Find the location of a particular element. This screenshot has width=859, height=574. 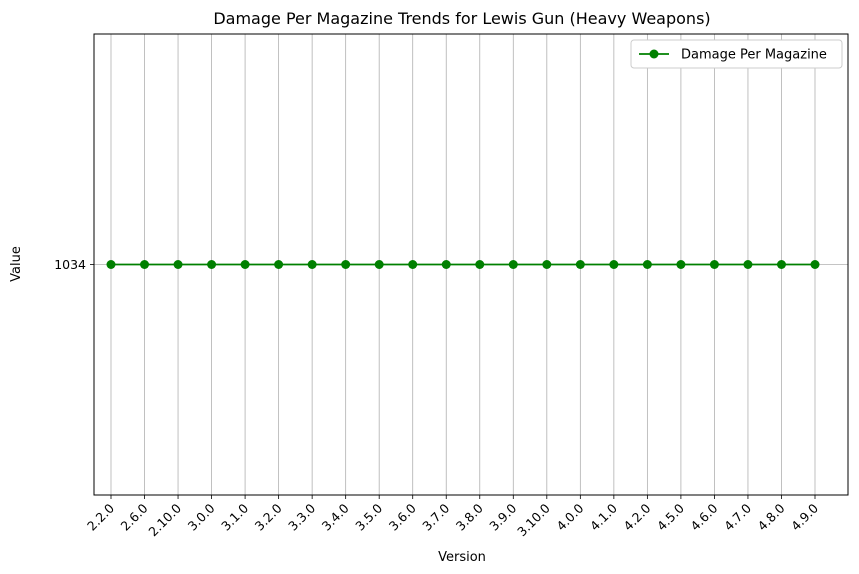

x-tick-label: 4.9.0 is located at coordinates (804, 516).